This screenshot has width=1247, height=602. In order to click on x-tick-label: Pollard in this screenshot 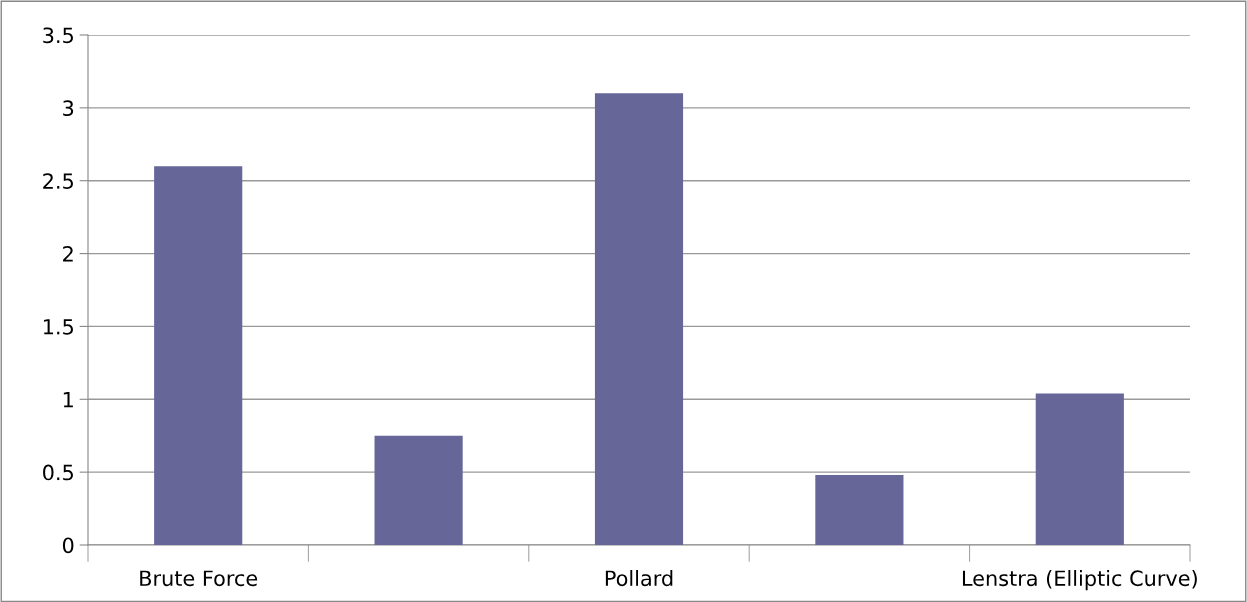, I will do `click(639, 578)`.